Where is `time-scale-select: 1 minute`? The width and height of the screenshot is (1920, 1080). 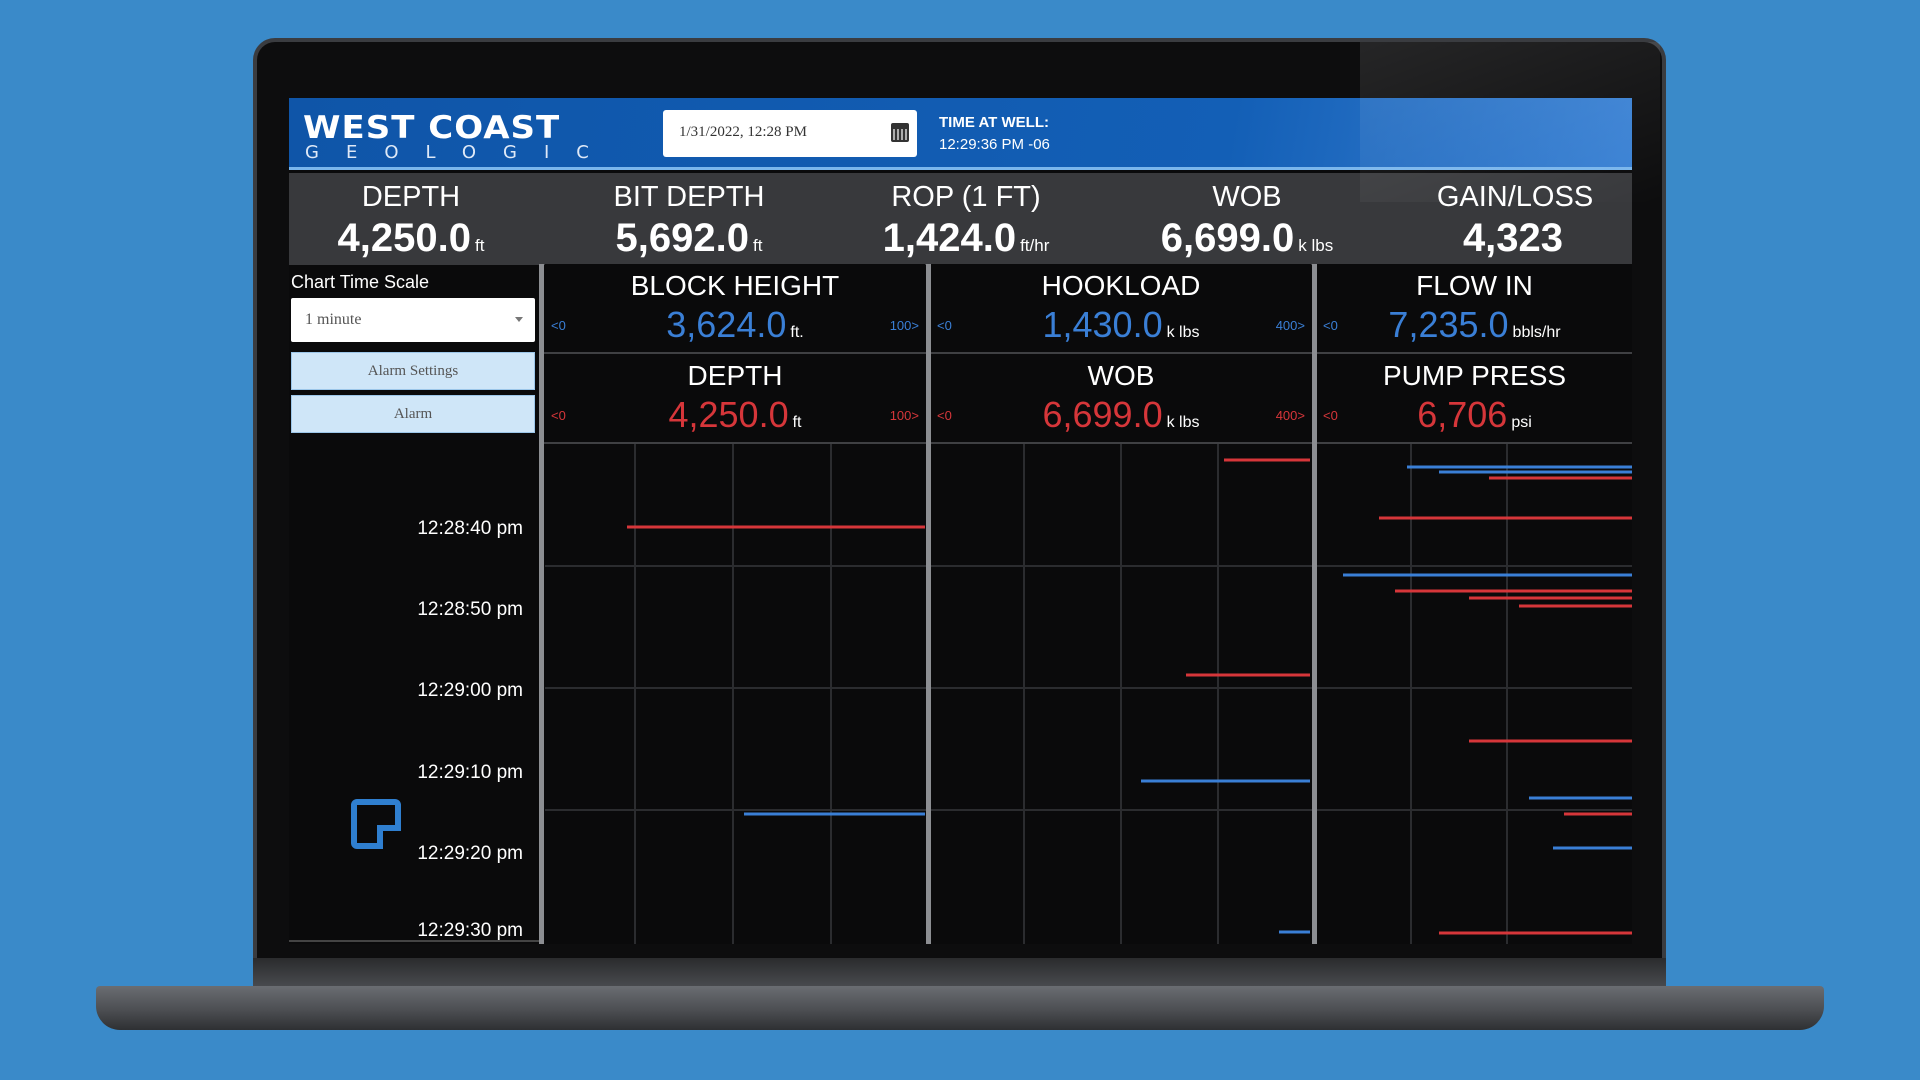 time-scale-select: 1 minute is located at coordinates (413, 320).